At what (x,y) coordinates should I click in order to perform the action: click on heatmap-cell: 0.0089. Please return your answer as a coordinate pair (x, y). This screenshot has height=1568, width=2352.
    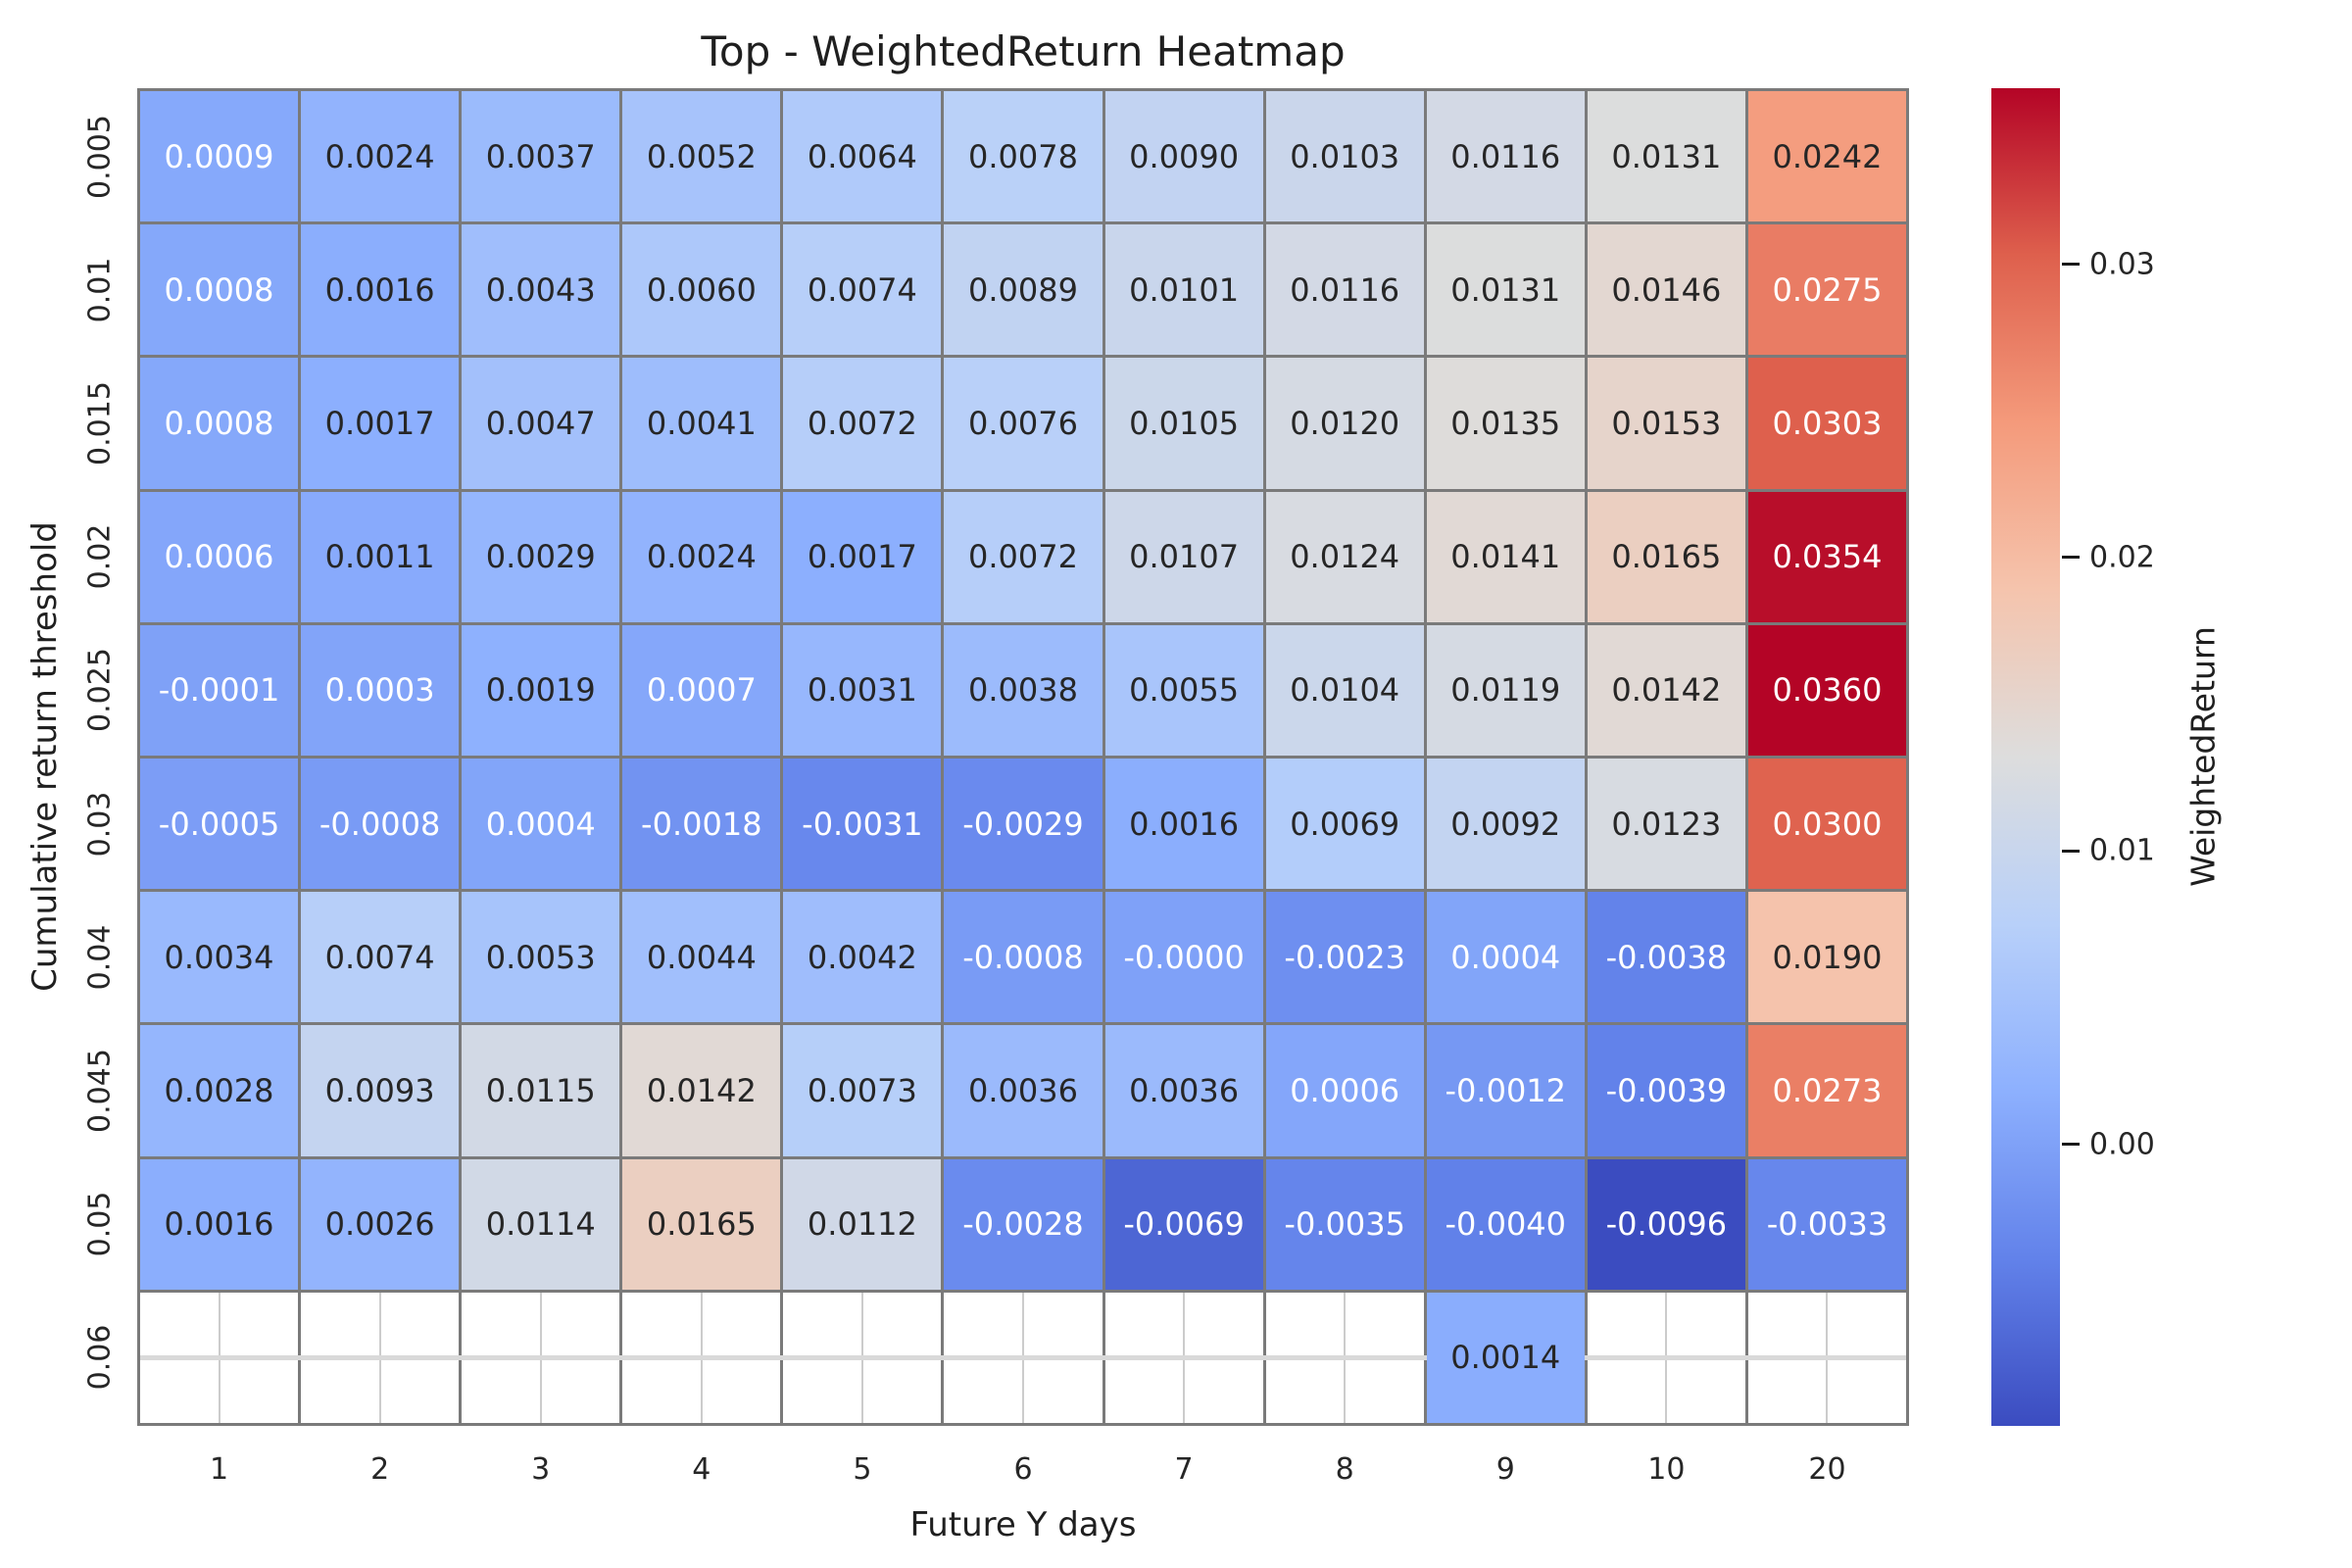
    Looking at the image, I should click on (1023, 290).